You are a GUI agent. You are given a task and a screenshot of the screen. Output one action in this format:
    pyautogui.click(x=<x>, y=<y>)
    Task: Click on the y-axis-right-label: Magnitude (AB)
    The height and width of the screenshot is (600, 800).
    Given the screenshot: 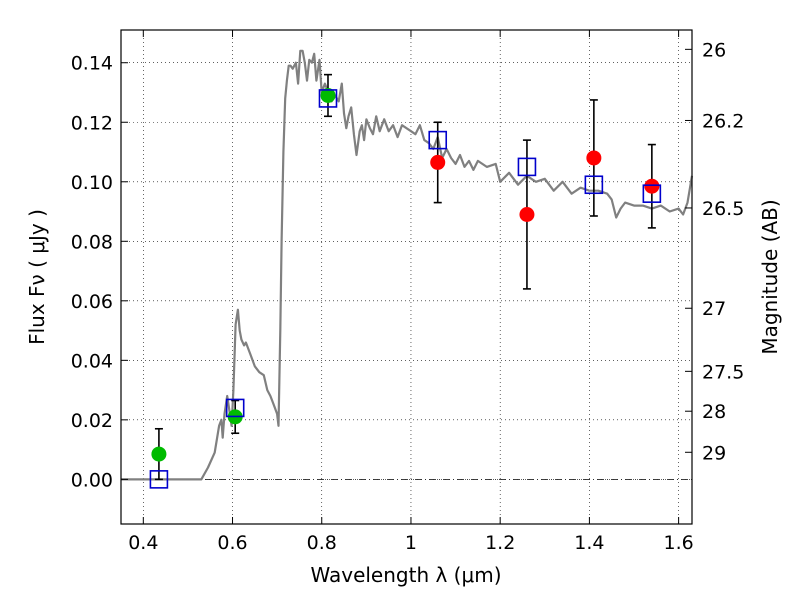 What is the action you would take?
    pyautogui.click(x=770, y=276)
    